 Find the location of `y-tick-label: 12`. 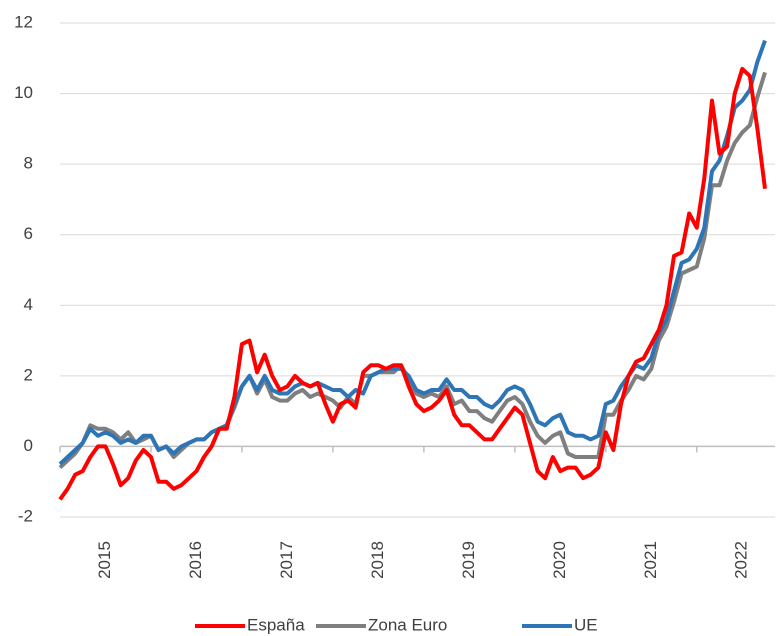

y-tick-label: 12 is located at coordinates (23, 21).